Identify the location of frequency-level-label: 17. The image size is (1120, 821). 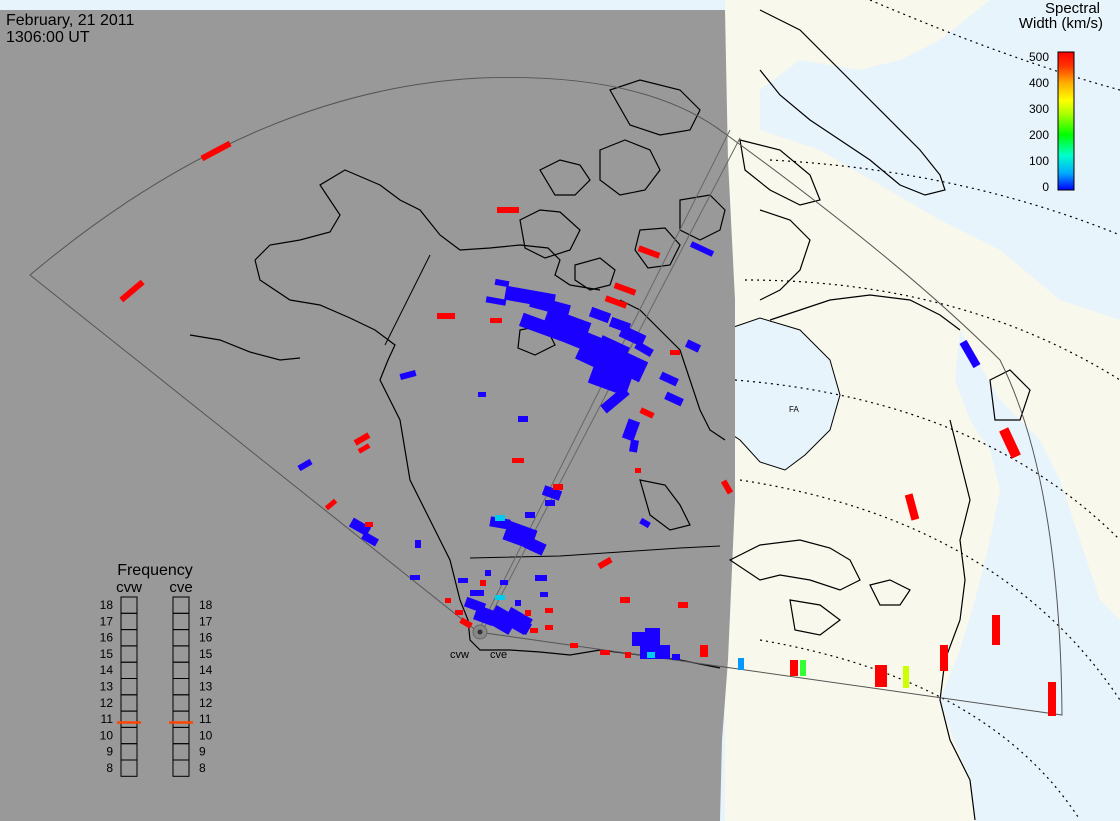
(206, 621).